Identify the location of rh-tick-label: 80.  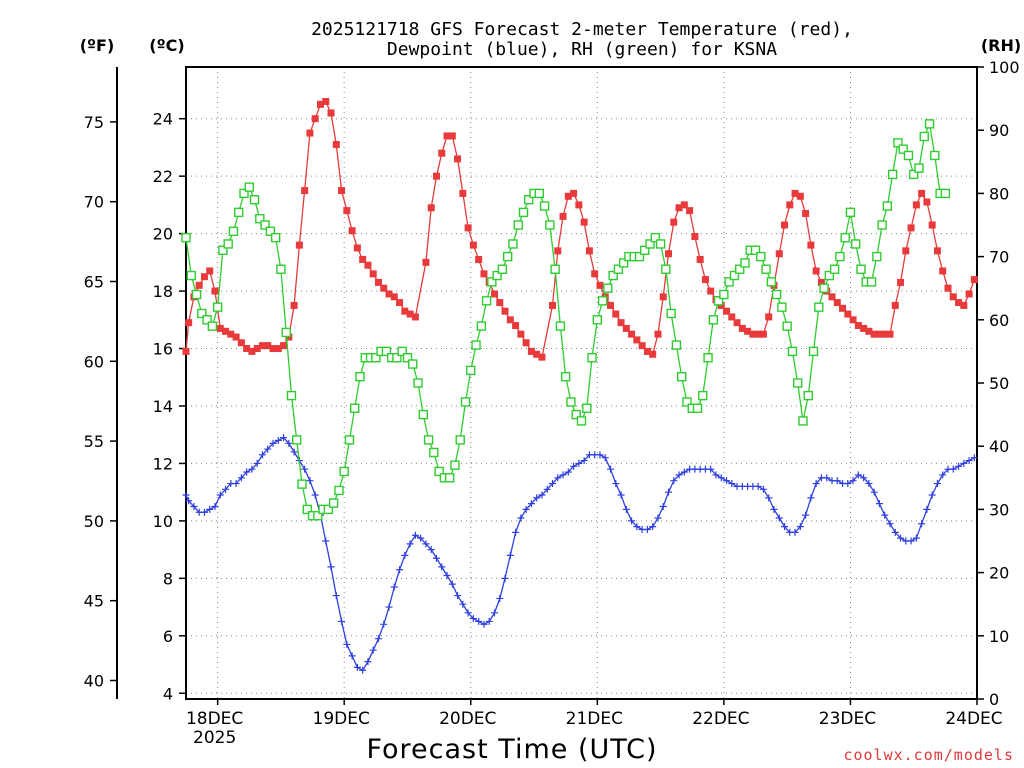
(999, 193).